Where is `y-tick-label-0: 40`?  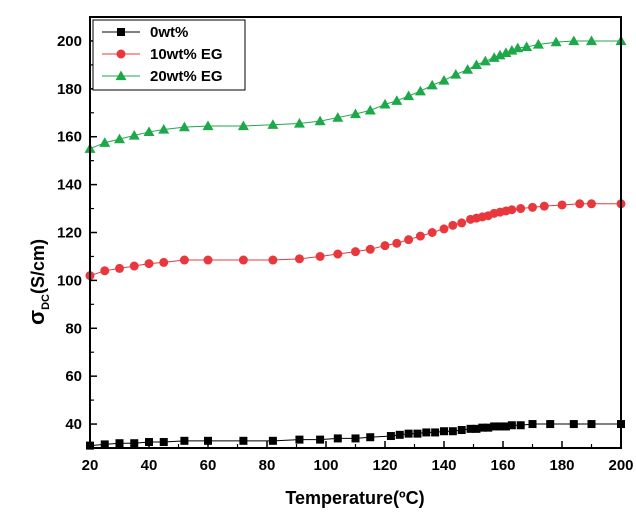
y-tick-label-0: 40 is located at coordinates (73, 424).